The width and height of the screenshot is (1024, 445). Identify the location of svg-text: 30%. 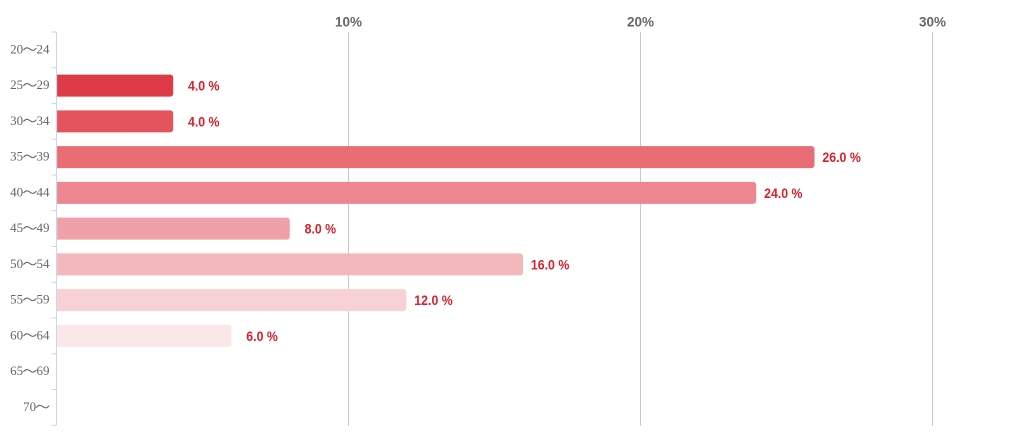
(932, 22).